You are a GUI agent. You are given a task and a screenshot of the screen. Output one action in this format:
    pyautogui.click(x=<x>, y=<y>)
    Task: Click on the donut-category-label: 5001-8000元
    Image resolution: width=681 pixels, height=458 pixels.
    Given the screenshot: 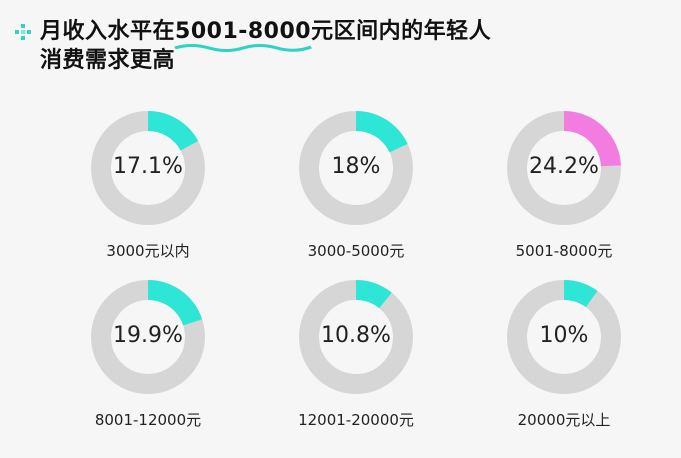 What is the action you would take?
    pyautogui.click(x=564, y=251)
    